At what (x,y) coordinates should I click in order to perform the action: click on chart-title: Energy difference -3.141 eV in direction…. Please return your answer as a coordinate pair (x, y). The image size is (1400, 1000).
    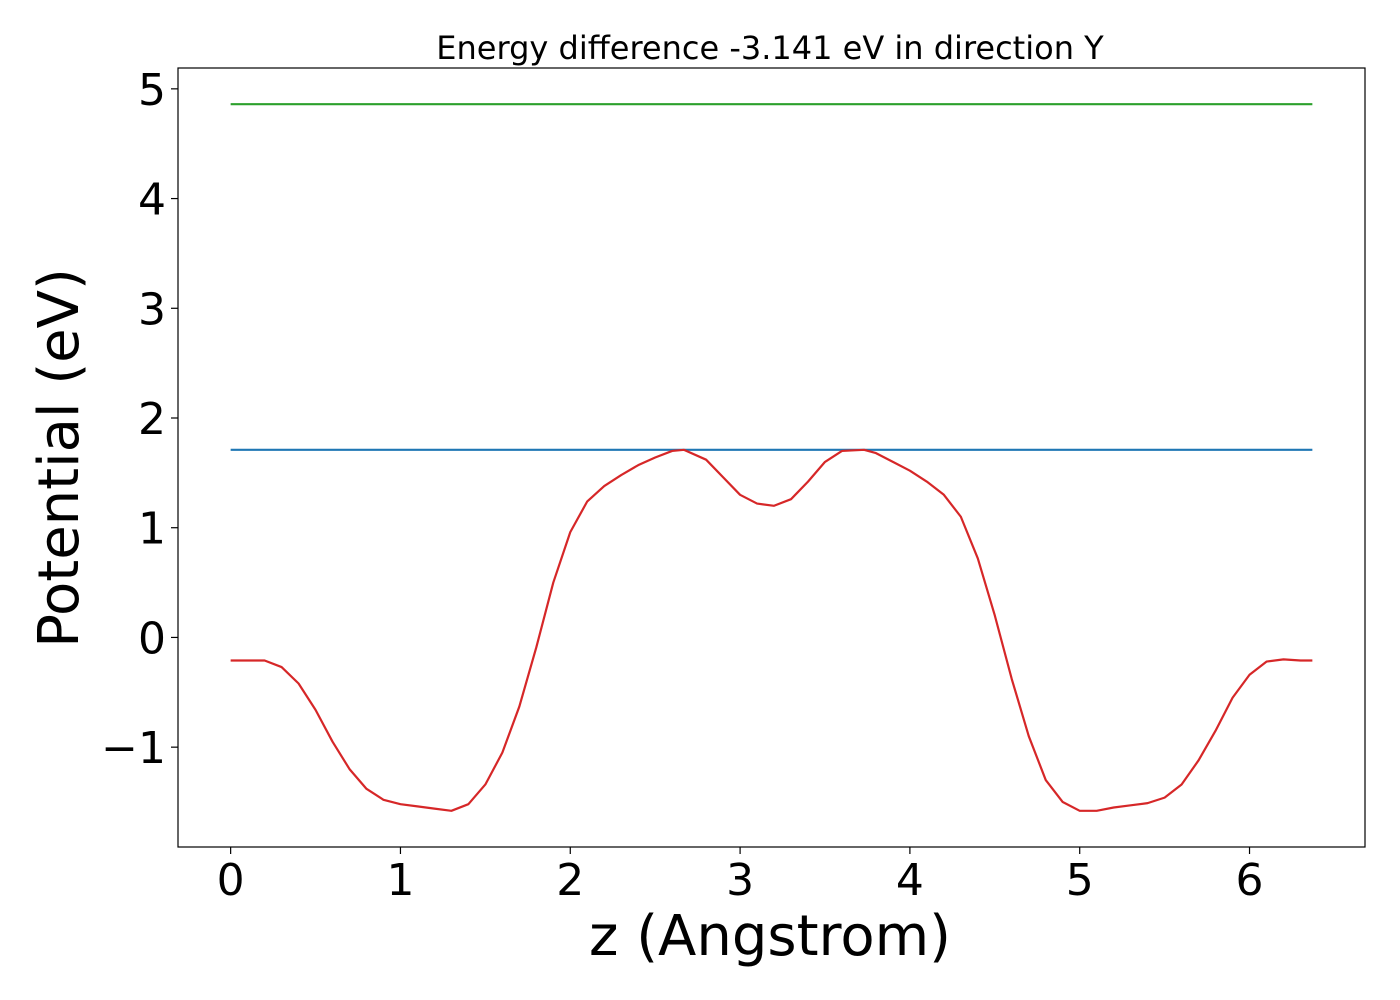
    Looking at the image, I should click on (770, 48).